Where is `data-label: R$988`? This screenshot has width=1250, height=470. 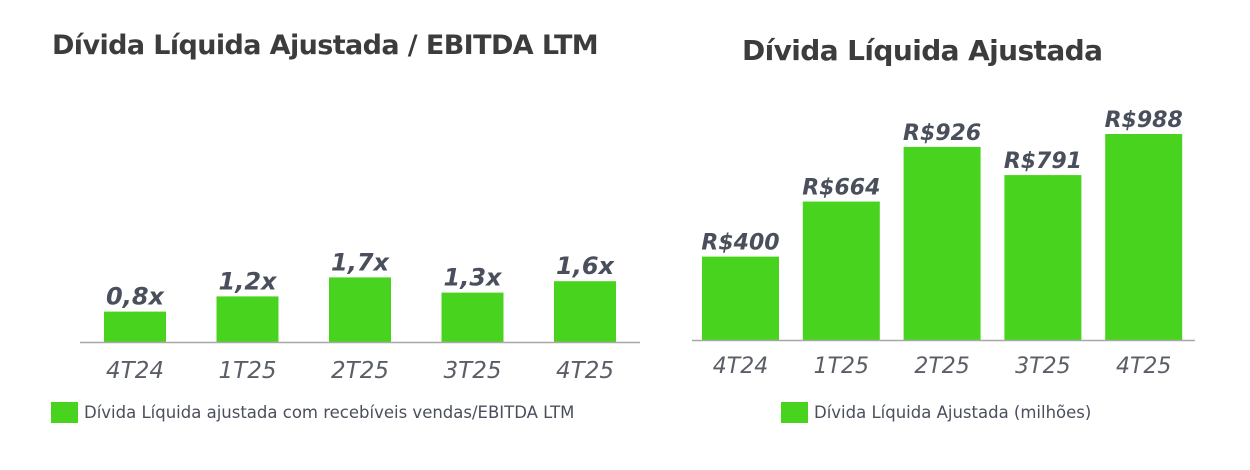
data-label: R$988 is located at coordinates (1144, 120).